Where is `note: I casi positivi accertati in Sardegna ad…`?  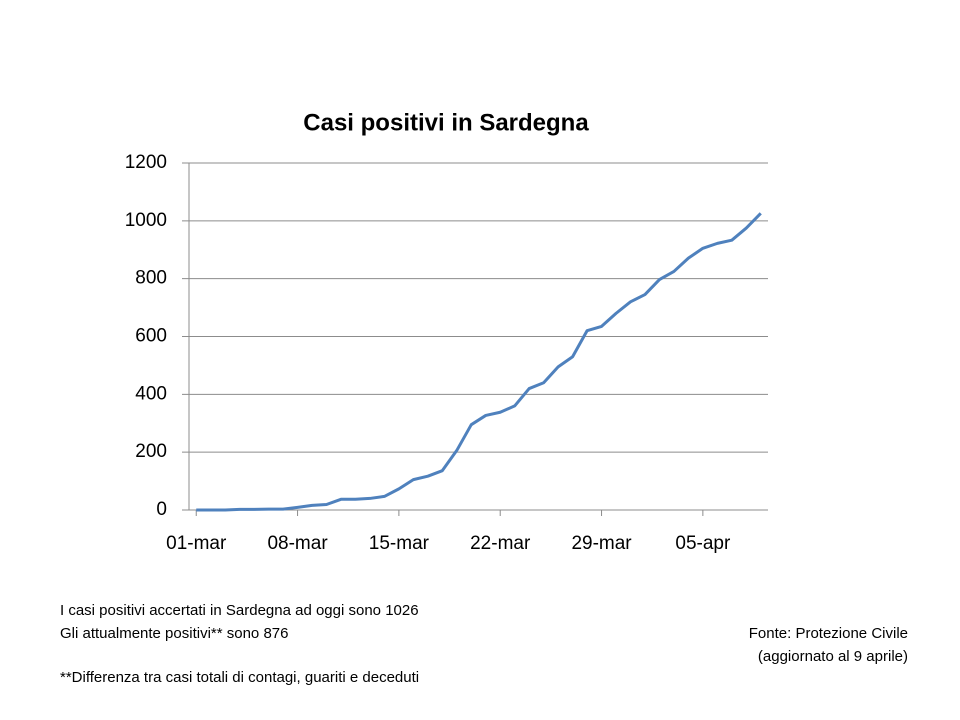
note: I casi positivi accertati in Sardegna ad… is located at coordinates (239, 610).